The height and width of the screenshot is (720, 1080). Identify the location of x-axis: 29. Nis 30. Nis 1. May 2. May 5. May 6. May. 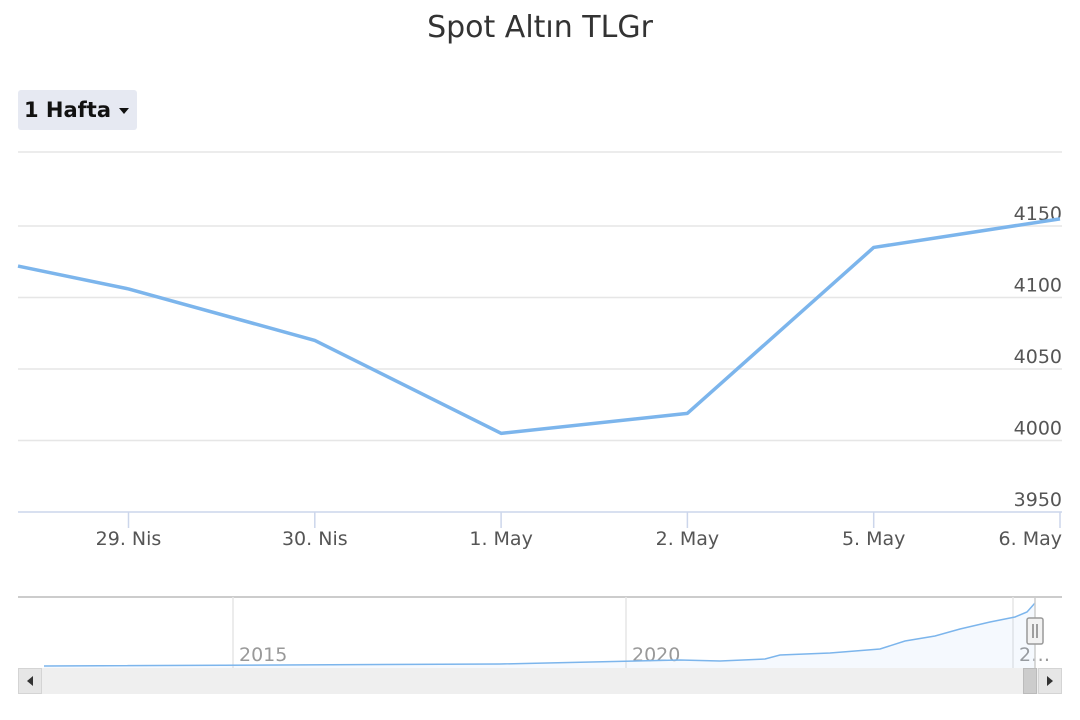
(540, 530).